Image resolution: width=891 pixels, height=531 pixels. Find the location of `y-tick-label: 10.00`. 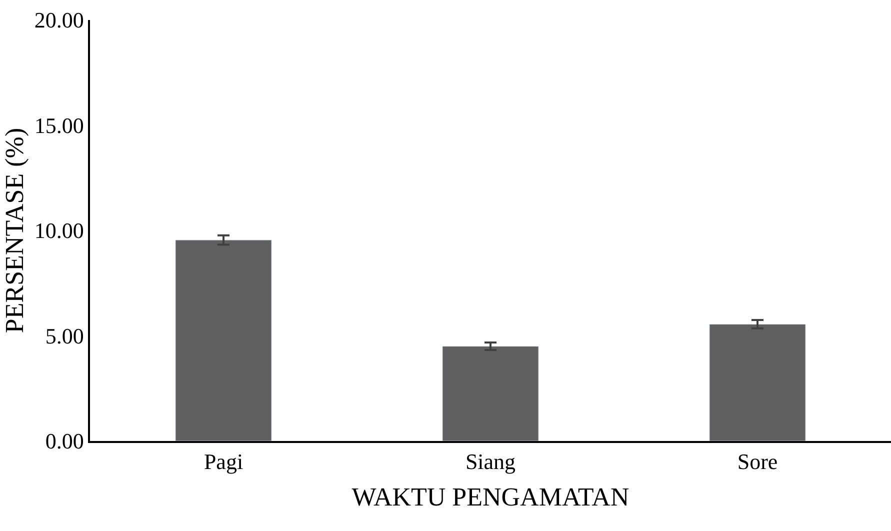

y-tick-label: 10.00 is located at coordinates (59, 231).